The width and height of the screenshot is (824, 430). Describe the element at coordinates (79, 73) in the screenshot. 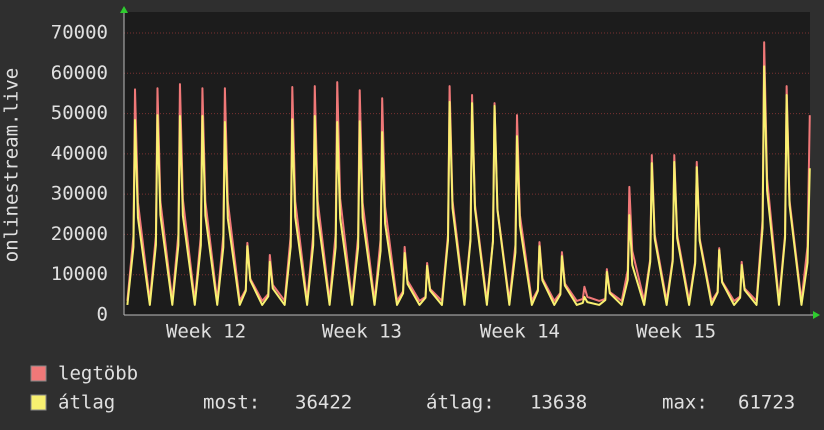

I see `y-tick-label: 60000` at that location.